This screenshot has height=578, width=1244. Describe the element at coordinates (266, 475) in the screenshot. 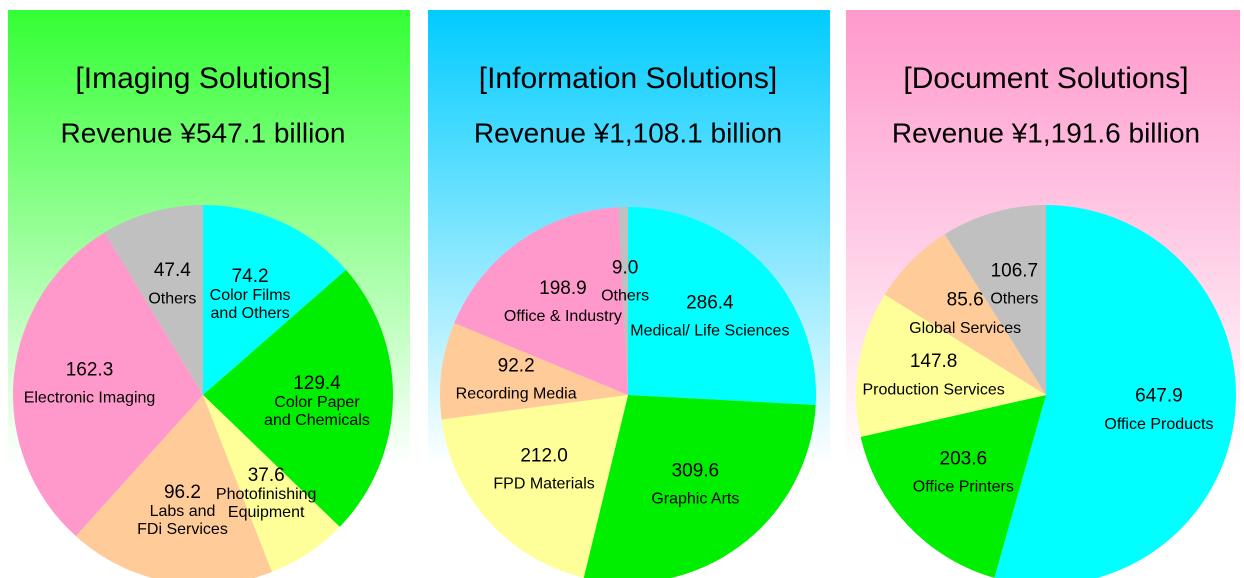

I see `data-label: 37.6` at that location.